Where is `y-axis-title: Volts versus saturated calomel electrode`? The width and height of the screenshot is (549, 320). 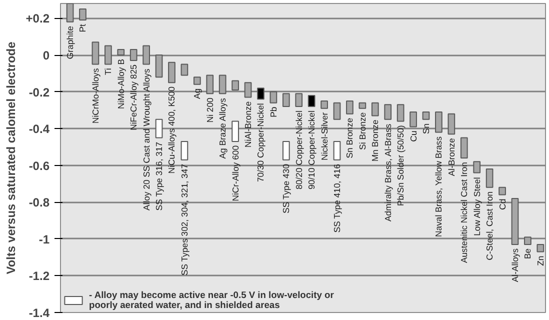 y-axis-title: Volts versus saturated calomel electrode is located at coordinates (11, 157).